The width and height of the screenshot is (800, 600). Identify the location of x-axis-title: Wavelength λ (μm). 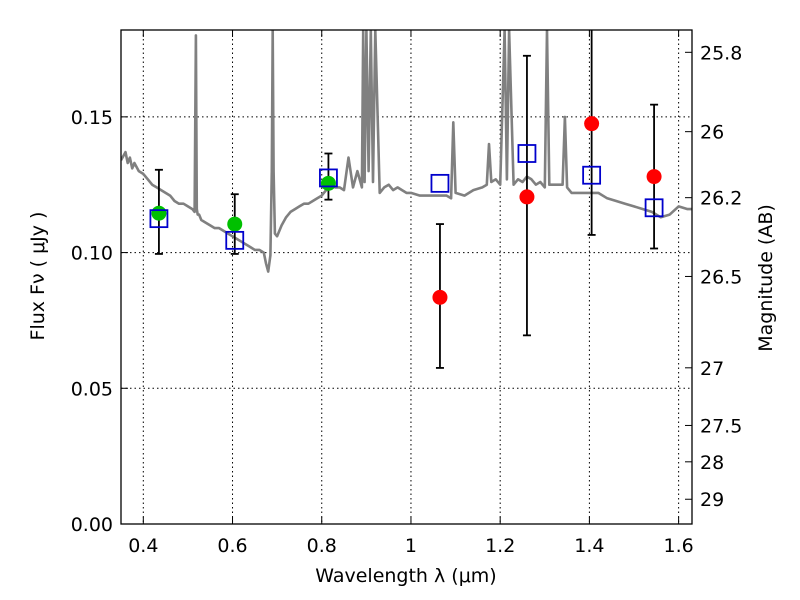
(405, 576).